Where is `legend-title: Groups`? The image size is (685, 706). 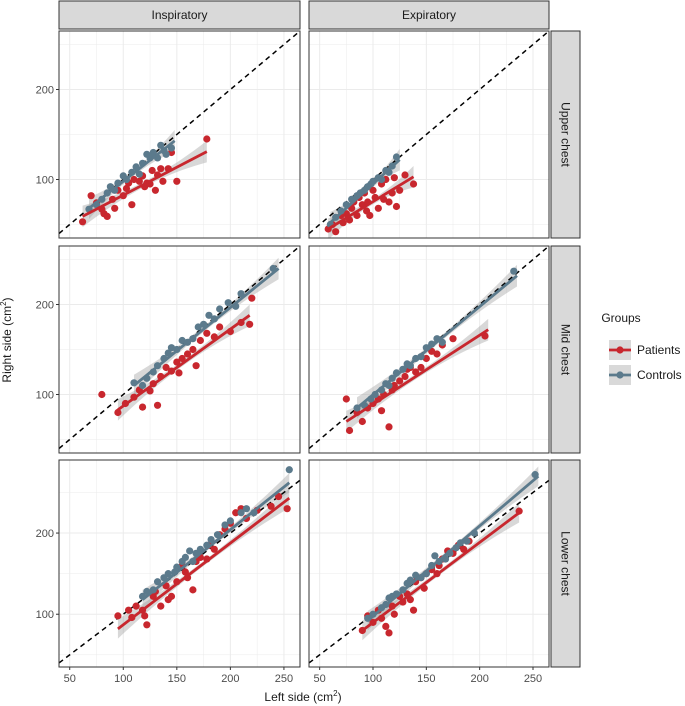
legend-title: Groups is located at coordinates (620, 318).